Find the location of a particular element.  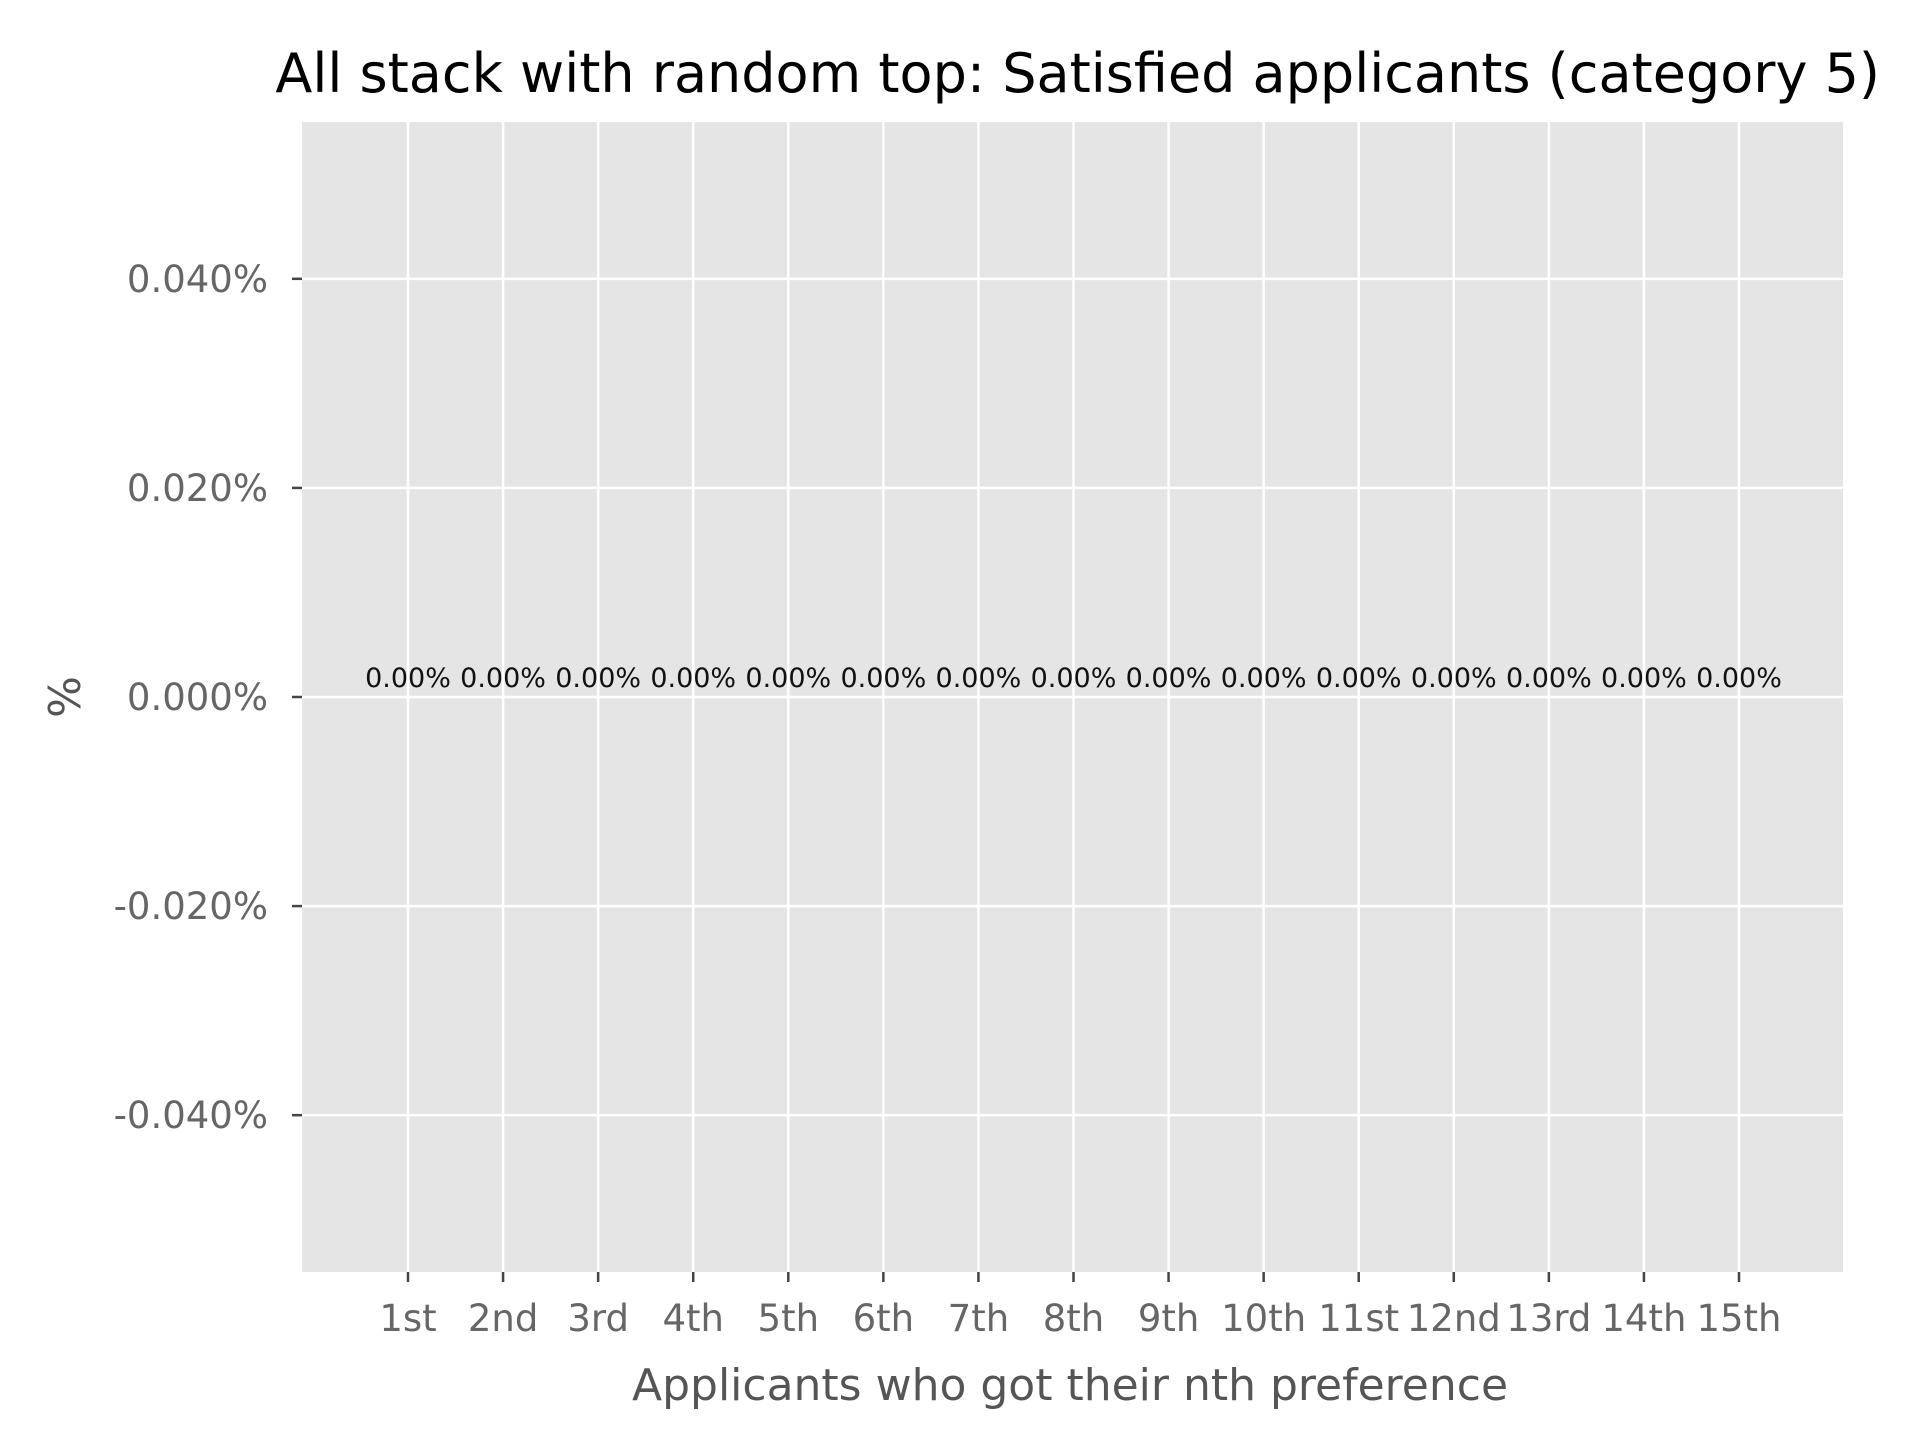

y-tick-label: -0.040% is located at coordinates (191, 1115).